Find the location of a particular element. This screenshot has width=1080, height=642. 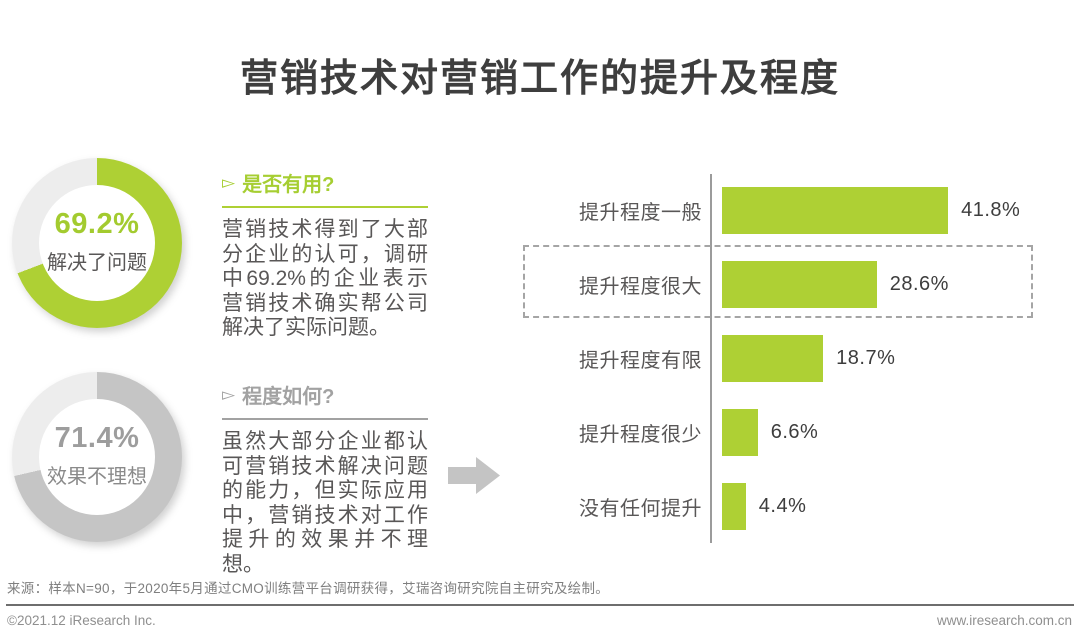

bar-row: 提升程度很少 6.6% is located at coordinates (802, 432).